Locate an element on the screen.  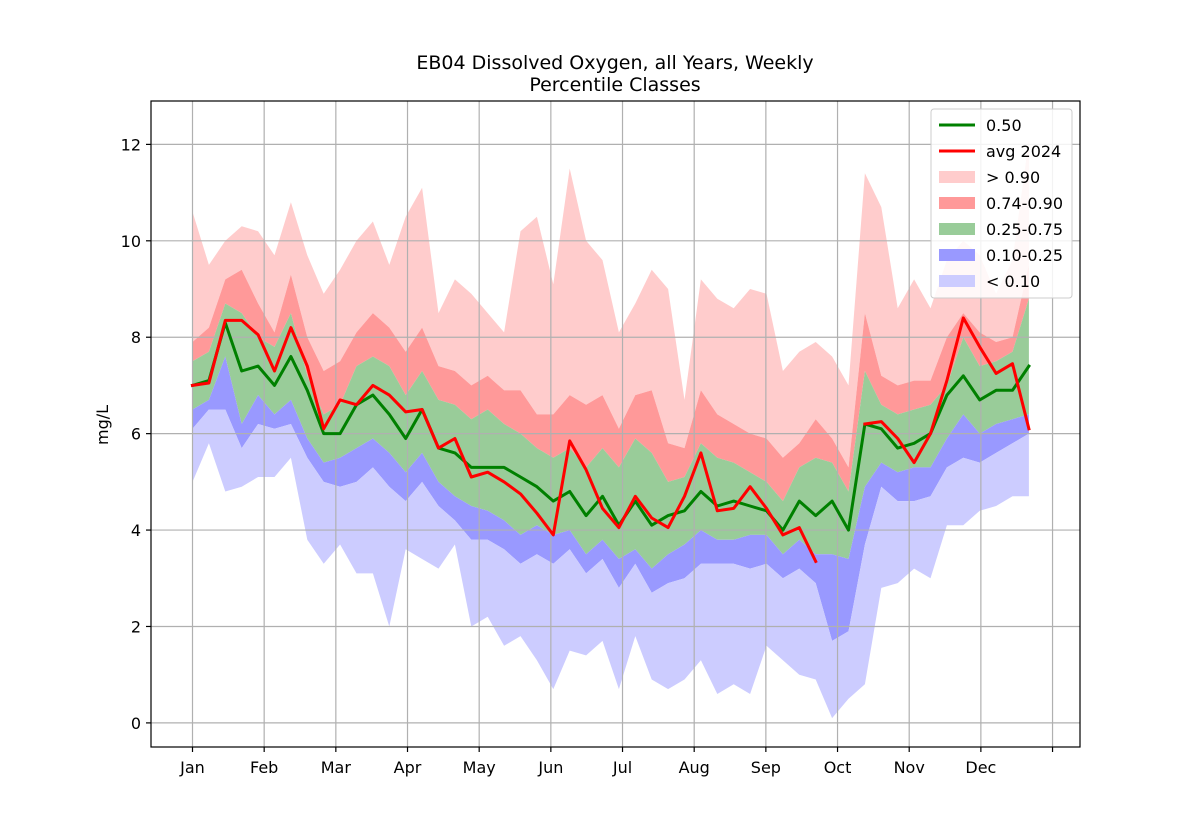
y-tick-label: 2 is located at coordinates (136, 626).